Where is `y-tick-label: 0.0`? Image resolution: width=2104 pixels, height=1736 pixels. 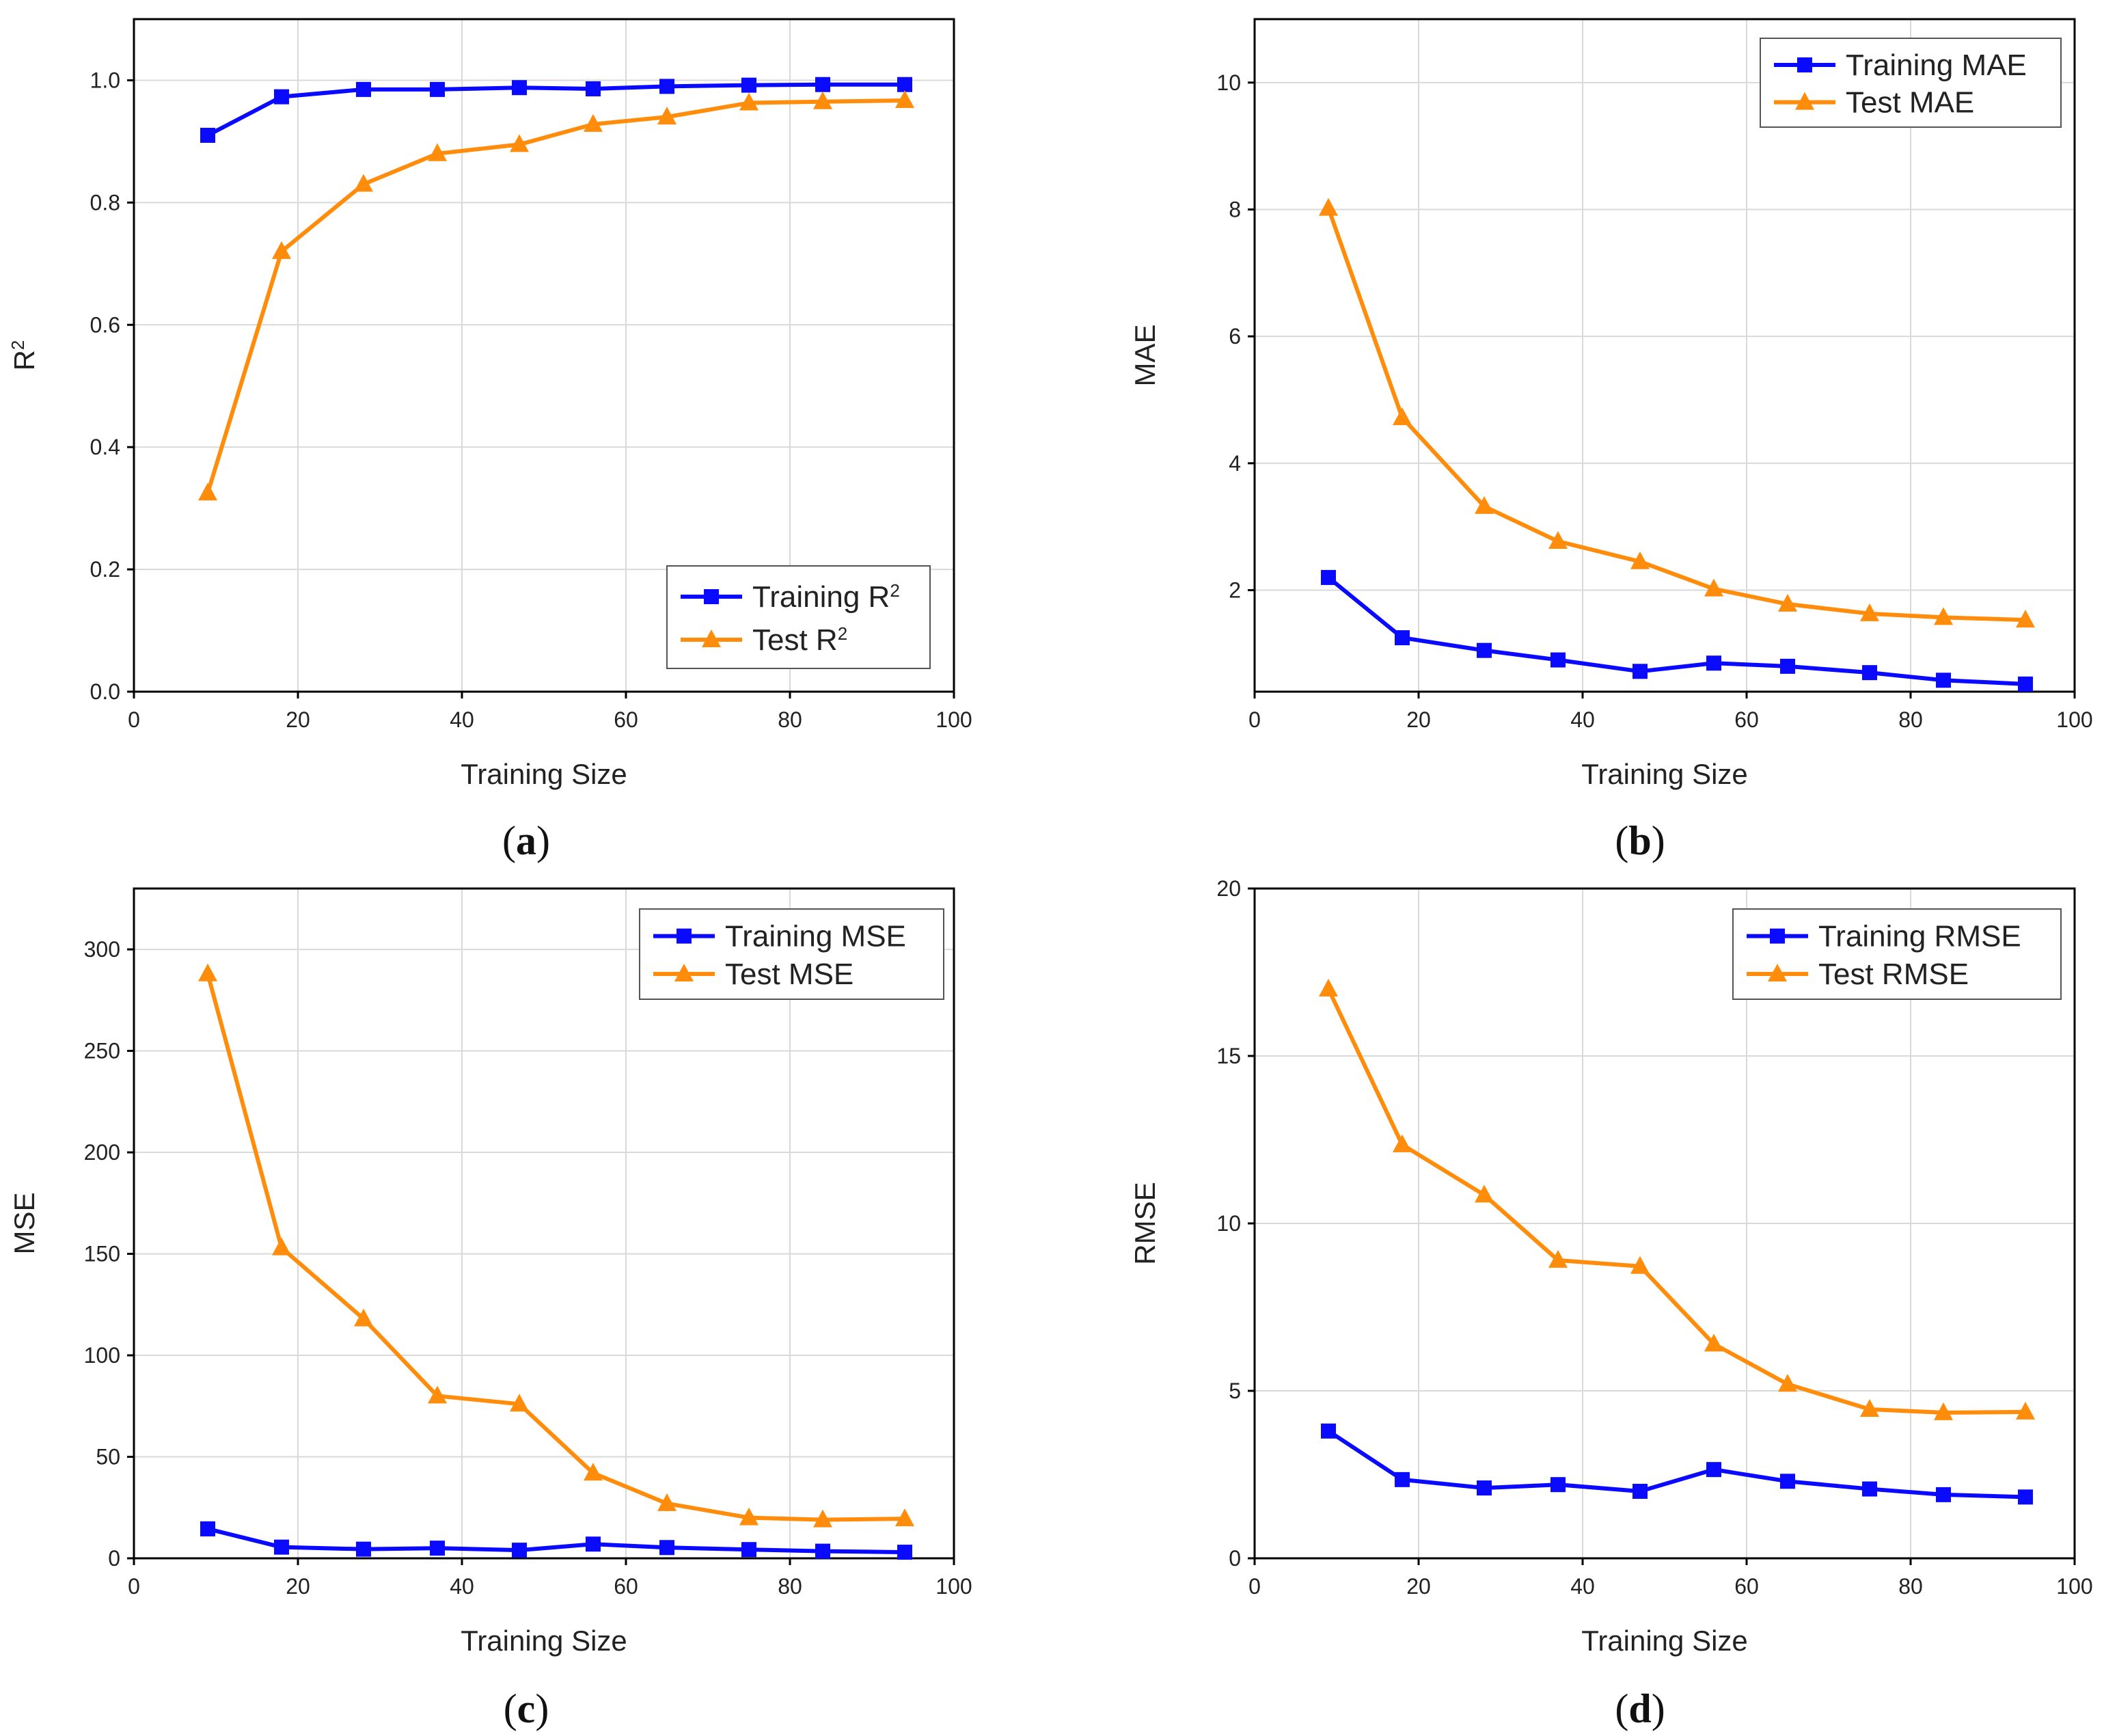 y-tick-label: 0.0 is located at coordinates (105, 691).